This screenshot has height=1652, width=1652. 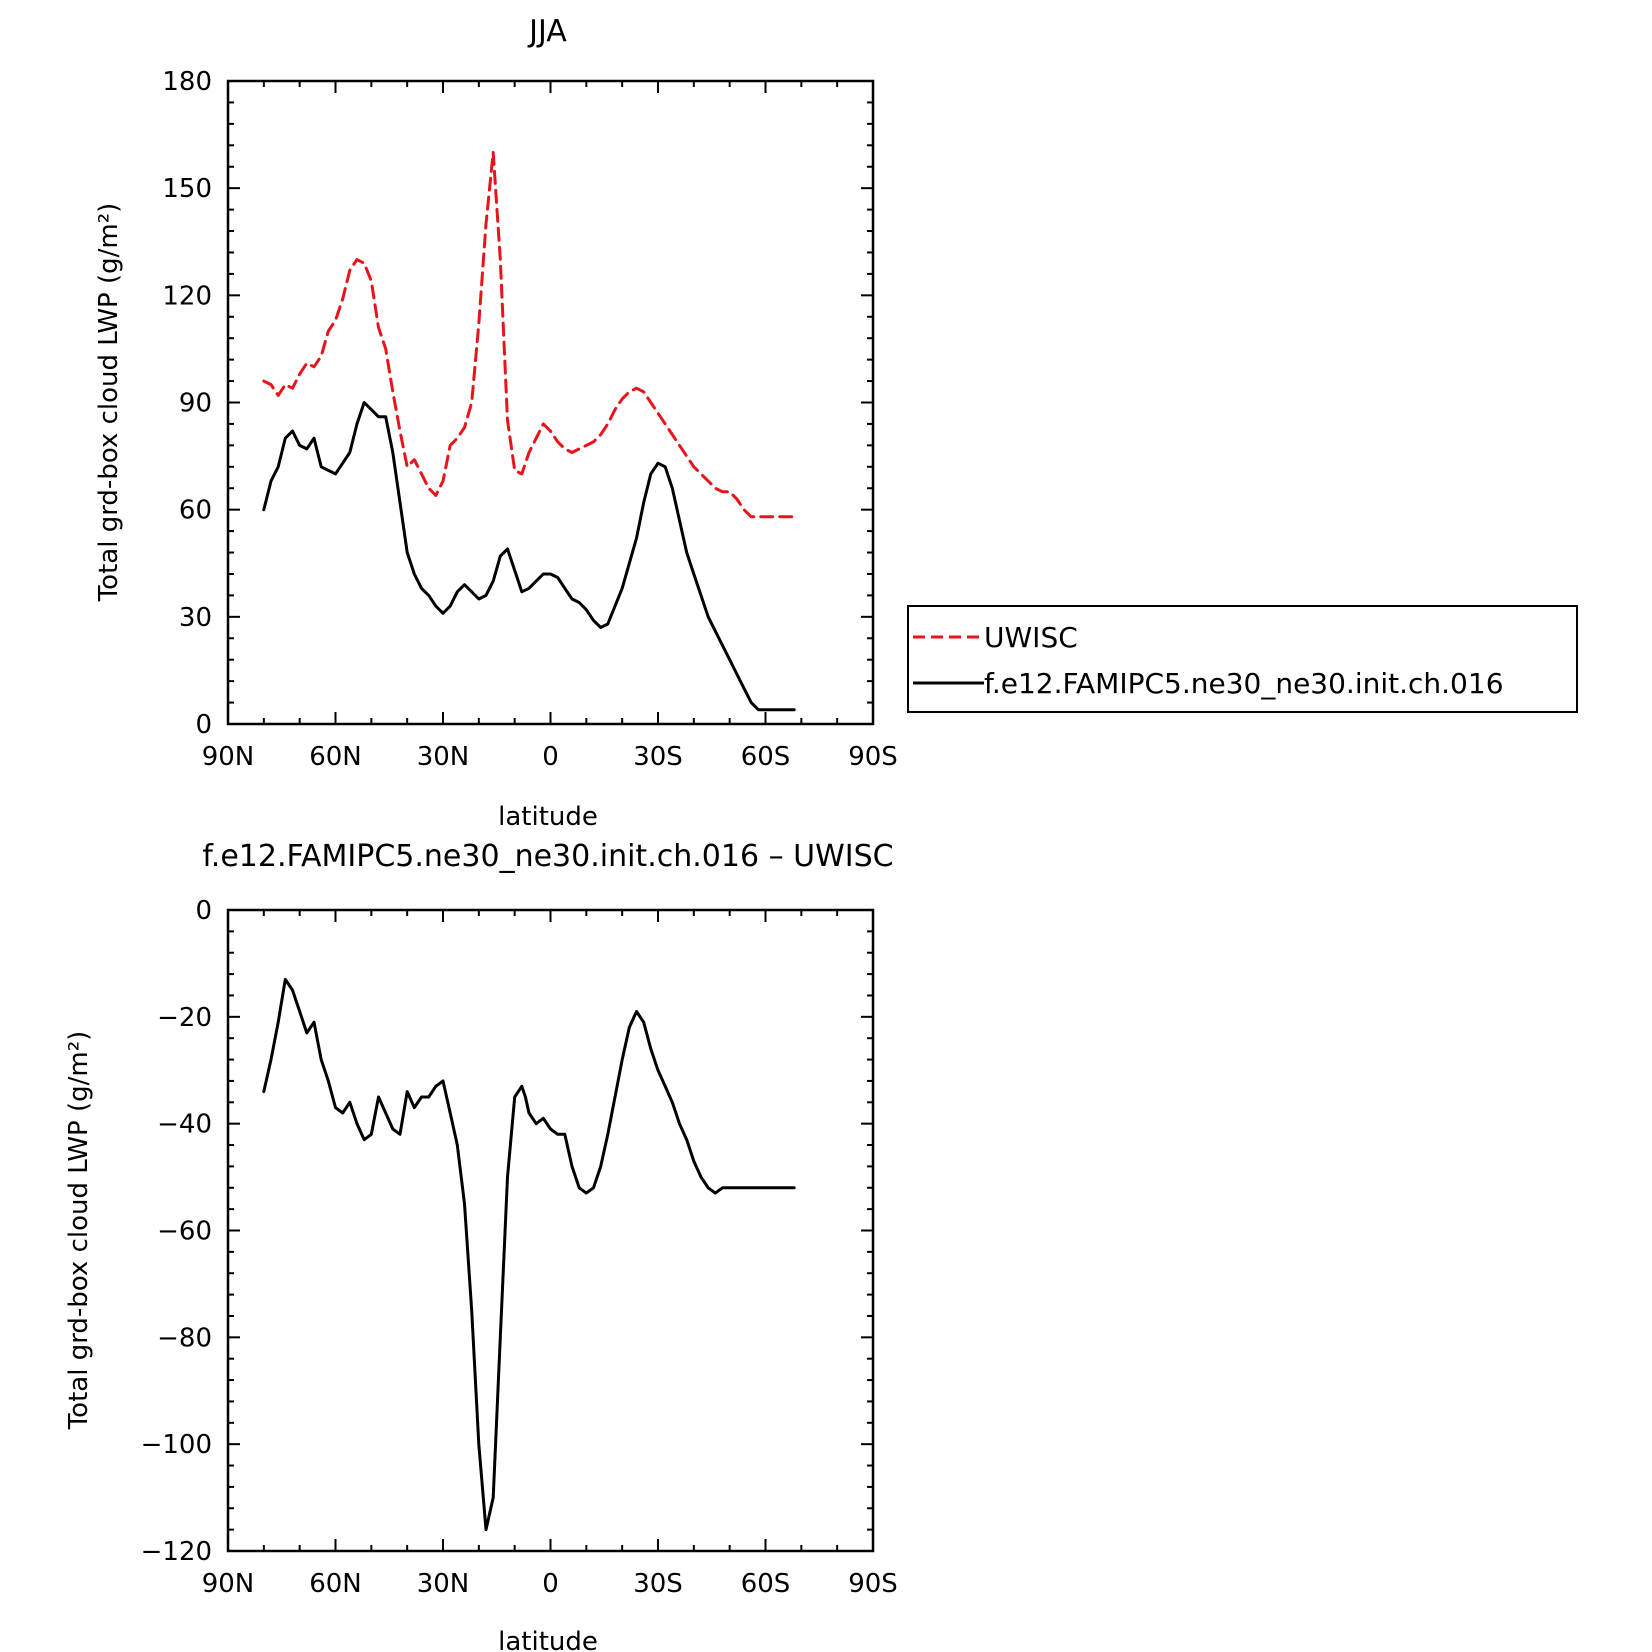 I want to click on top-x-tick-labels: 90N 60N 30N 0 30S 60S 90S, so click(x=550, y=757).